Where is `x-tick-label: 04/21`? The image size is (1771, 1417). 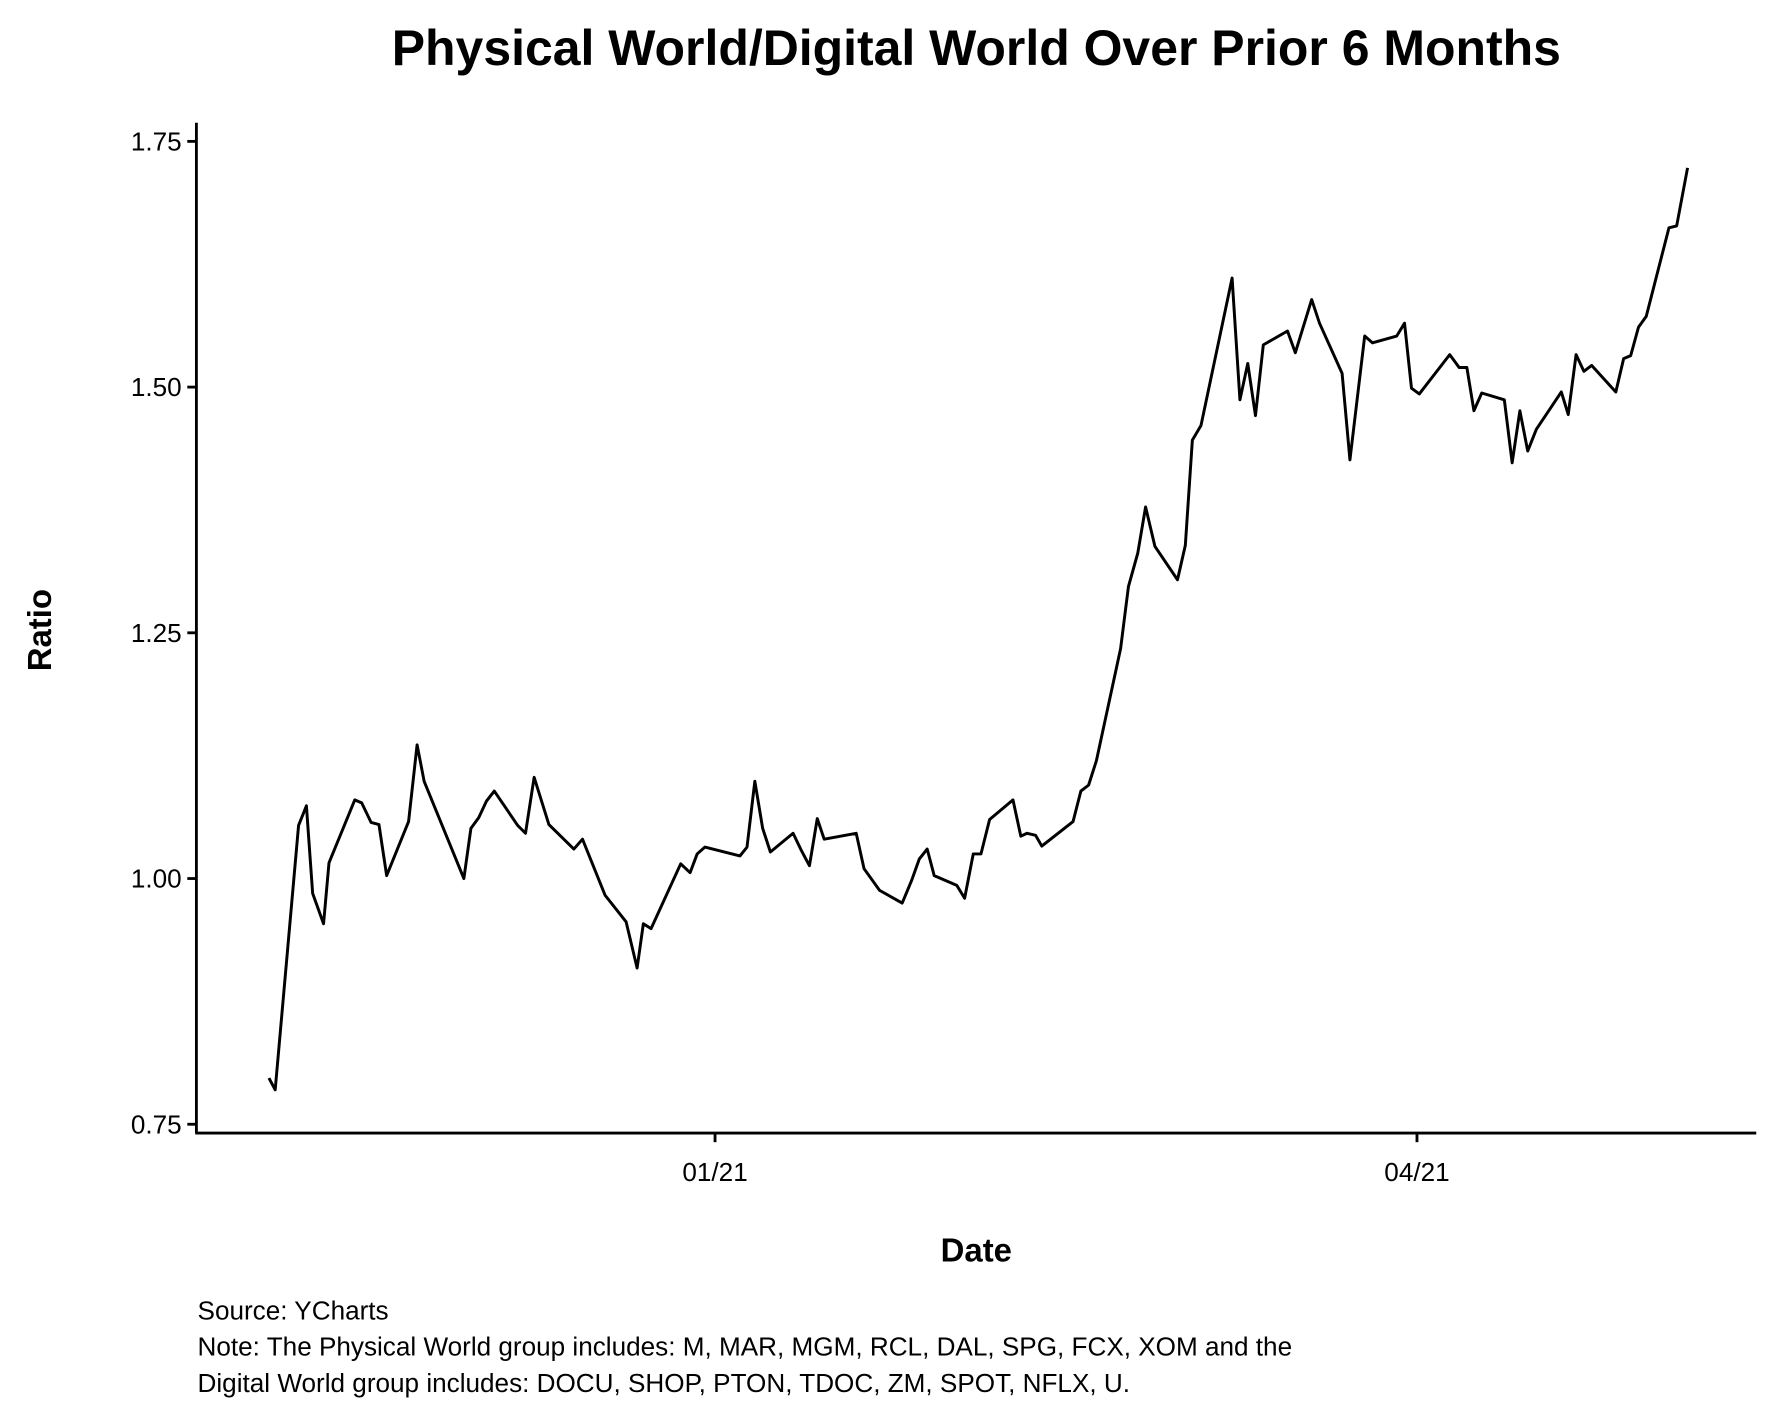
x-tick-label: 04/21 is located at coordinates (1416, 1172).